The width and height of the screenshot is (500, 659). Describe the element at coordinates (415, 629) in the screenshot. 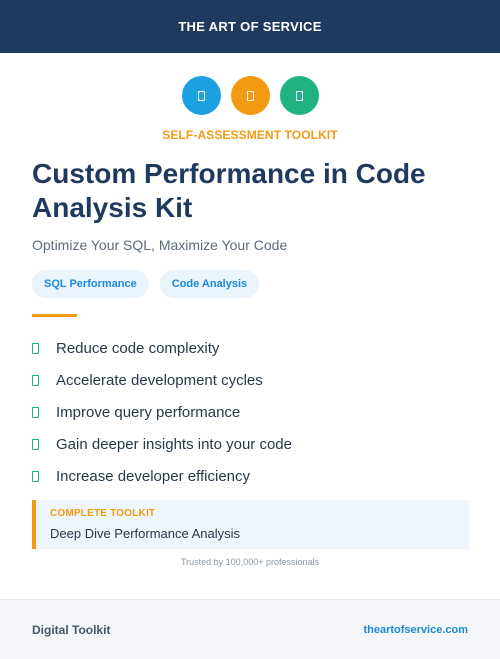

I see `website-link: theartofservice.com` at that location.